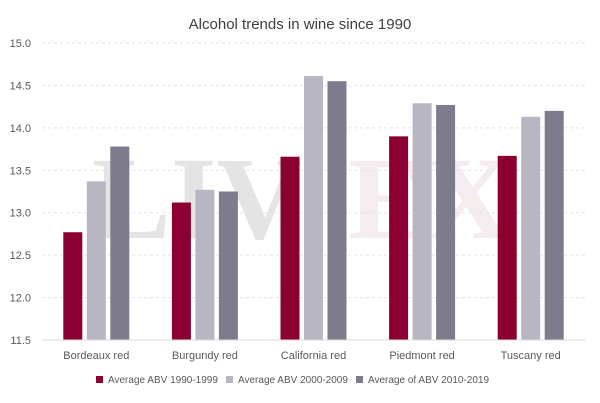  Describe the element at coordinates (20, 171) in the screenshot. I see `y-tick-label: 13.5` at that location.